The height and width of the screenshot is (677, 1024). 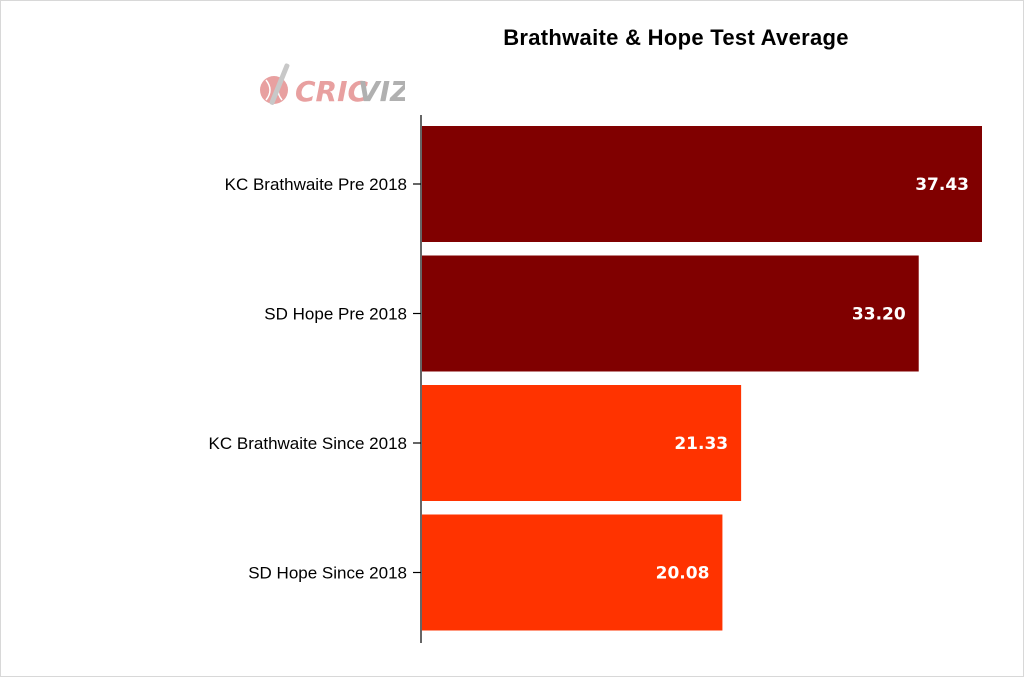 I want to click on y-tick-label: KC Brathwaite Since 2018, so click(x=308, y=443).